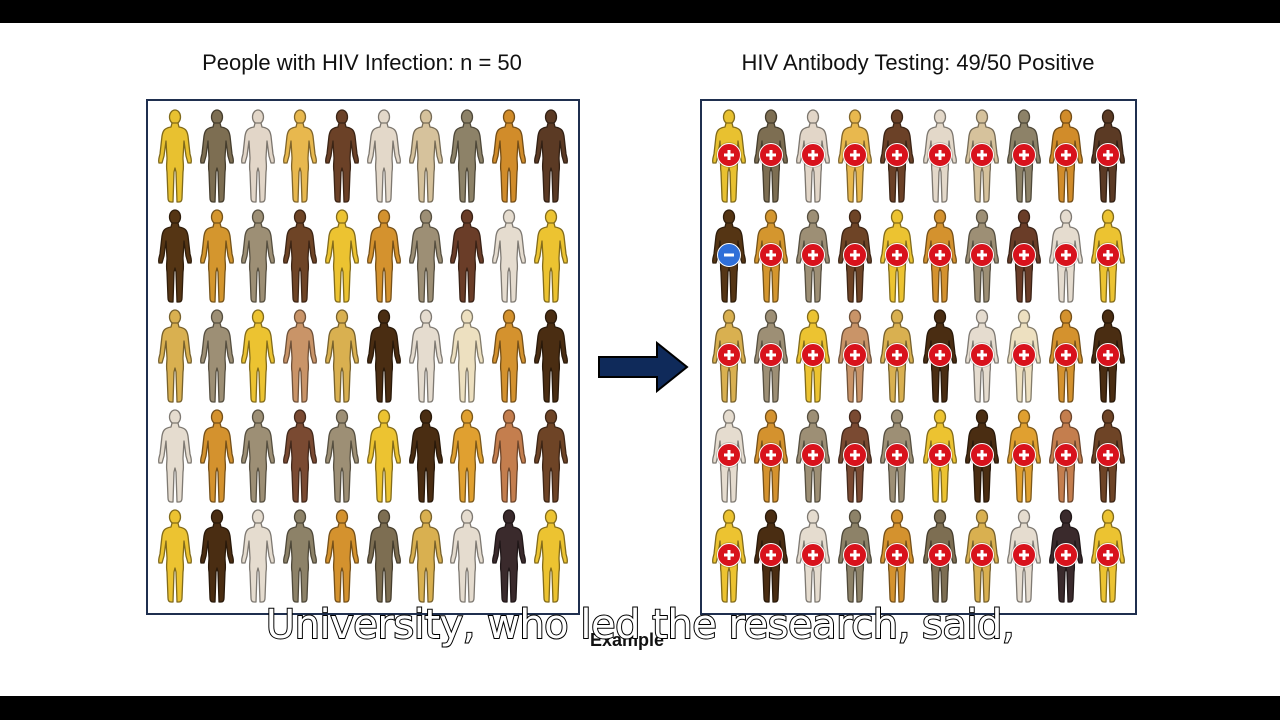  Describe the element at coordinates (640, 11) in the screenshot. I see `letterbox-top` at that location.